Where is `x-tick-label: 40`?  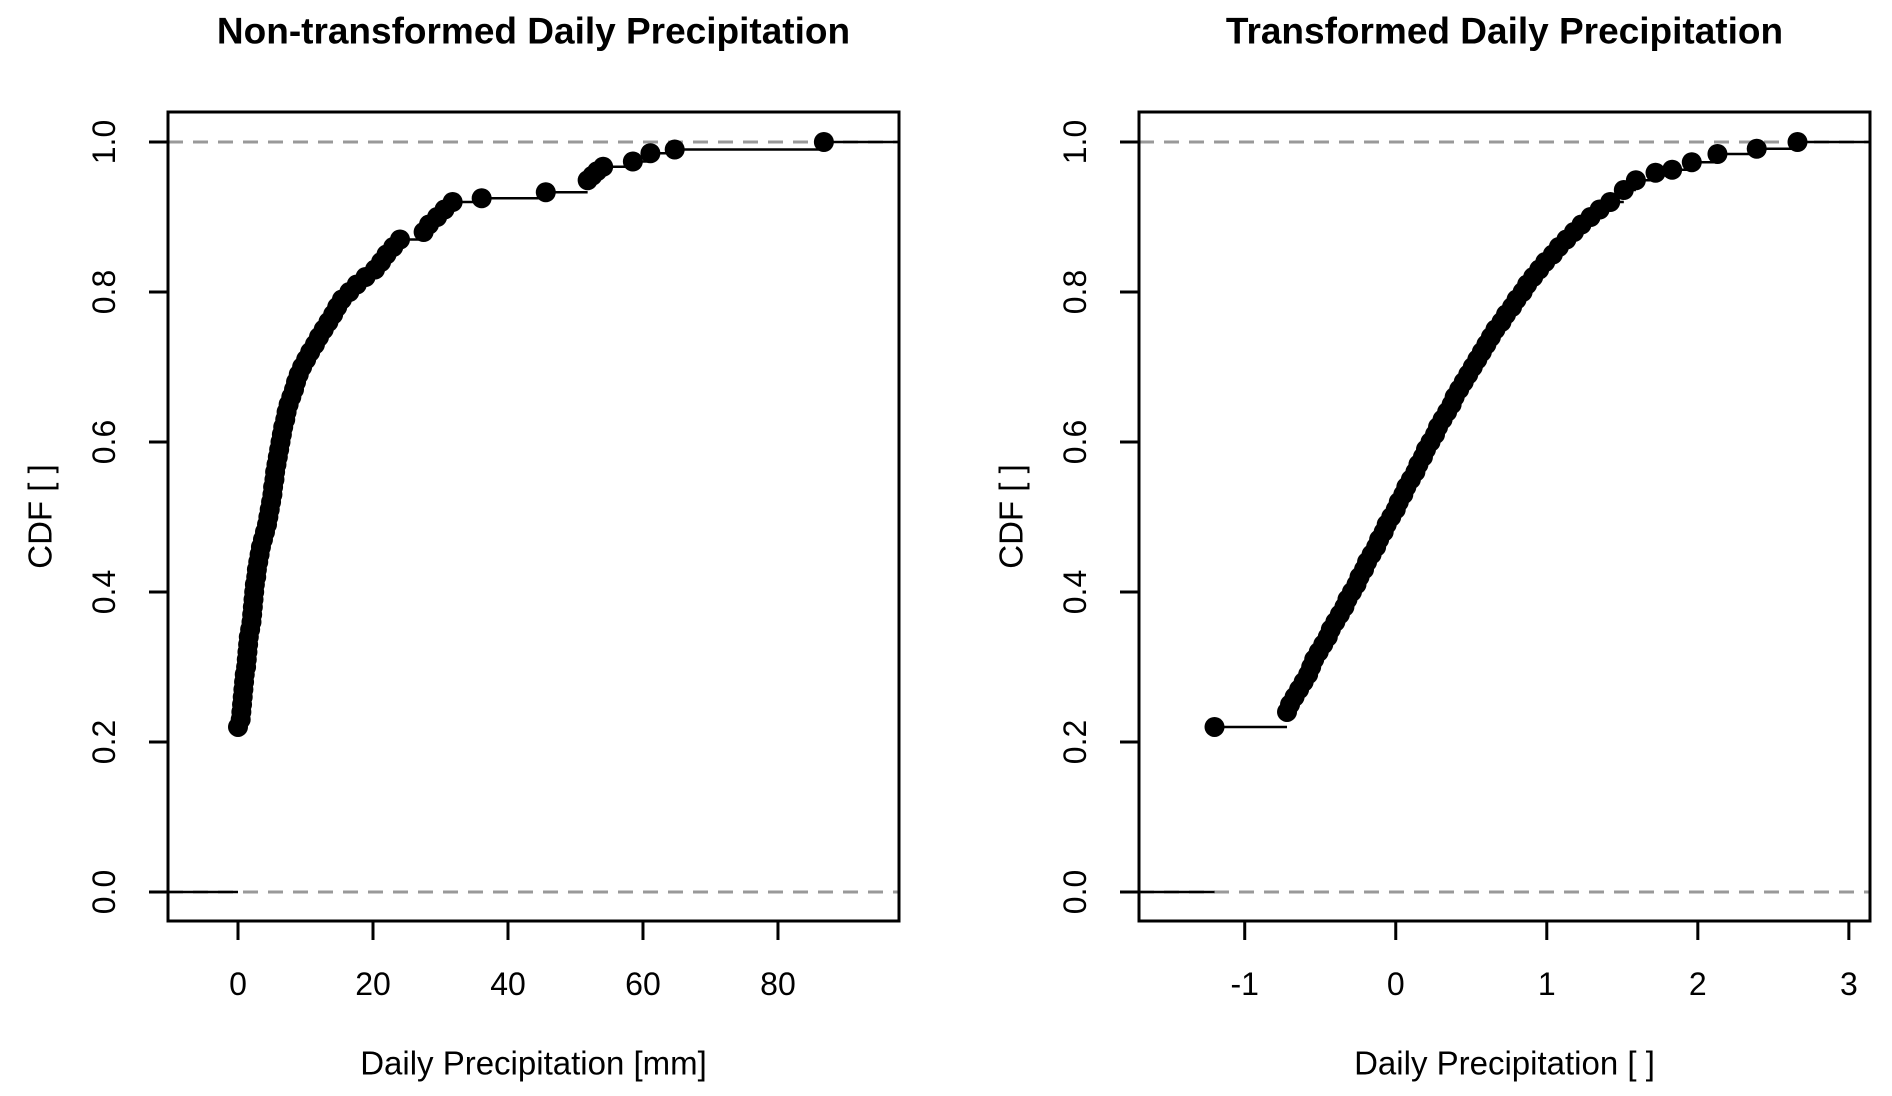 x-tick-label: 40 is located at coordinates (508, 984).